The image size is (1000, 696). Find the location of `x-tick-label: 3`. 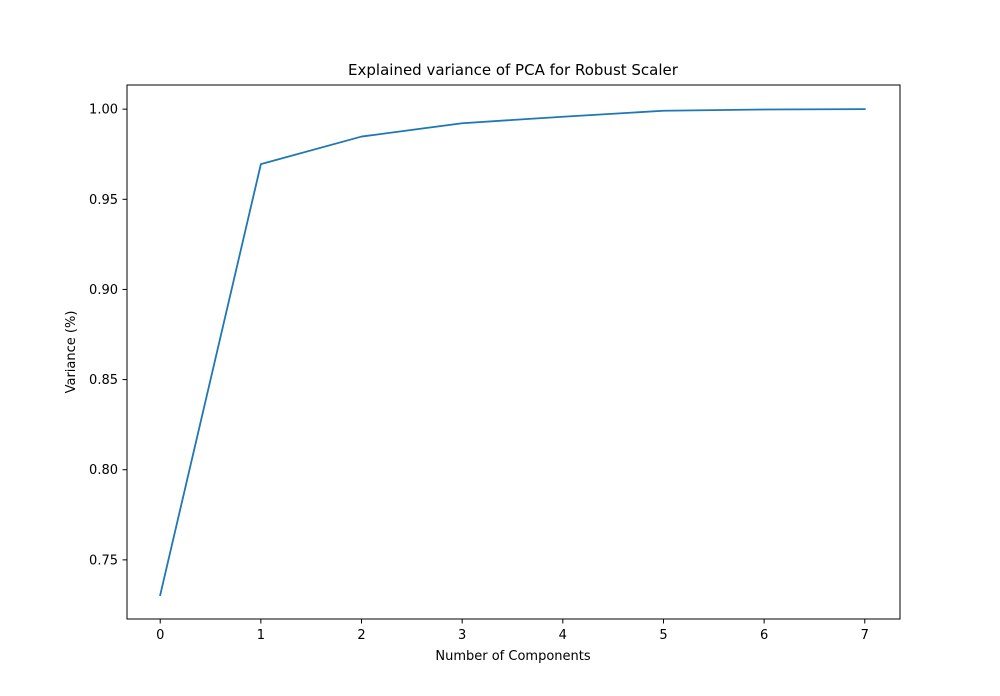

x-tick-label: 3 is located at coordinates (462, 635).